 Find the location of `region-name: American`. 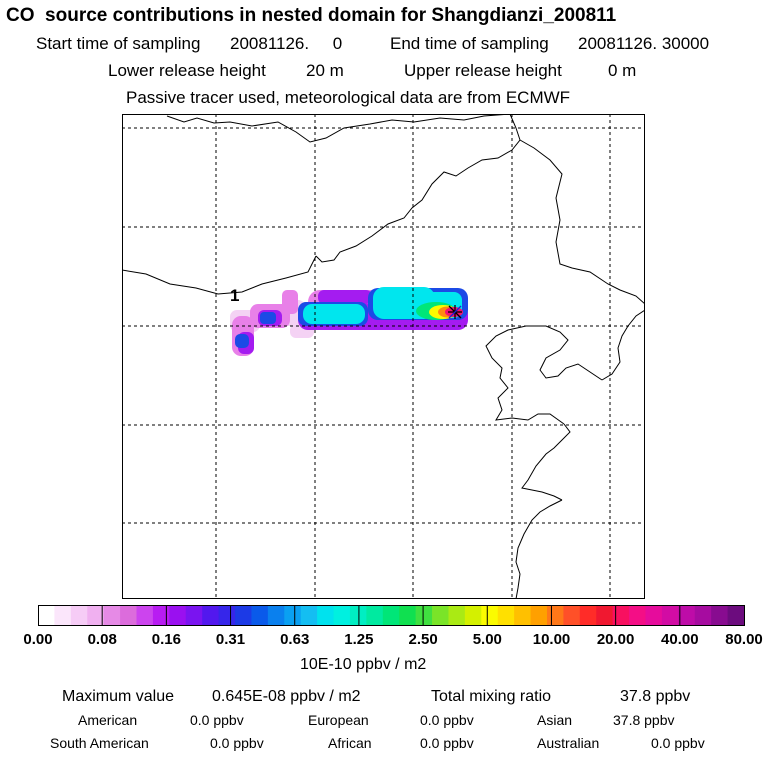

region-name: American is located at coordinates (108, 720).